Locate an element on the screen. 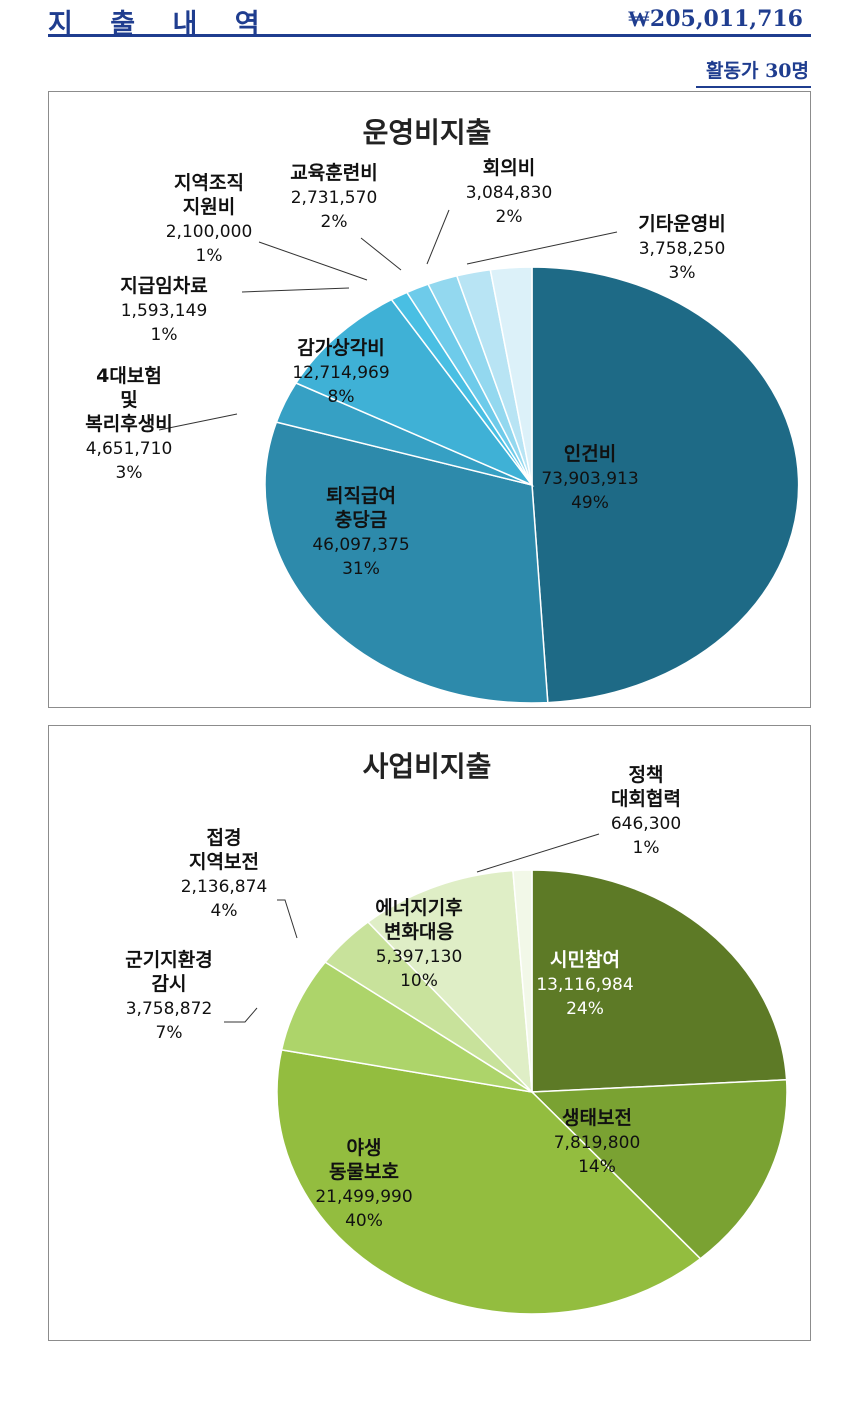  slice-value: 1,593,149 is located at coordinates (164, 311).